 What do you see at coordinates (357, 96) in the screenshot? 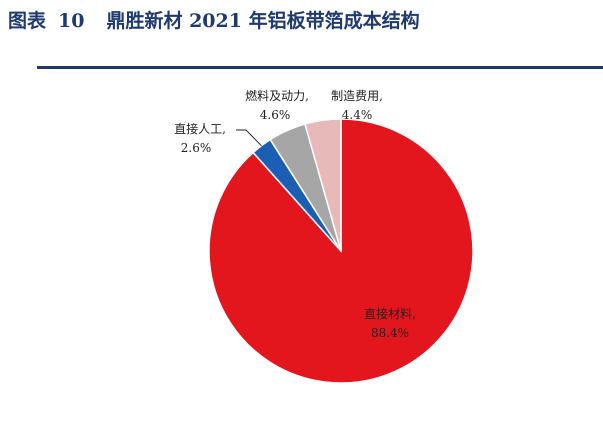
I see `slice-label-manufacturing: 制造费用,` at bounding box center [357, 96].